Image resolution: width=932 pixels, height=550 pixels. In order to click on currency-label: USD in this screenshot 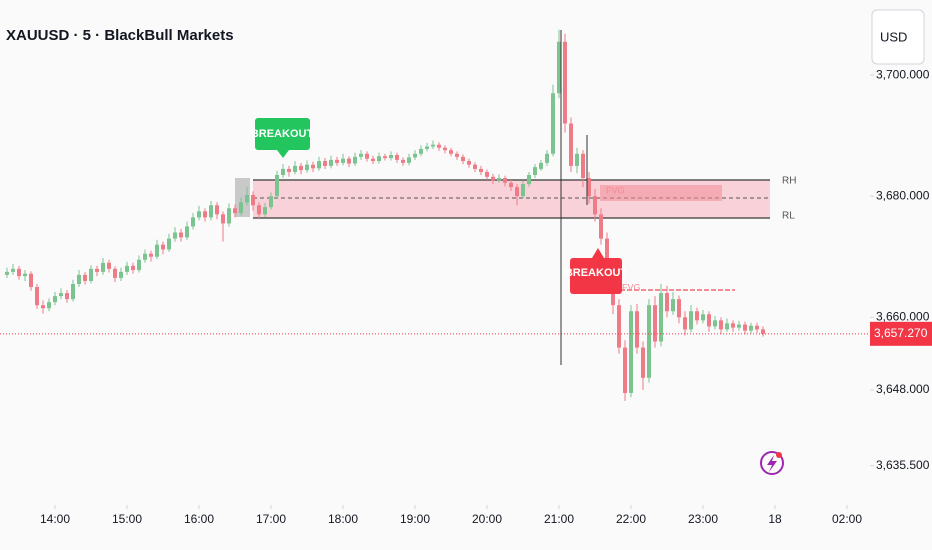, I will do `click(893, 36)`.